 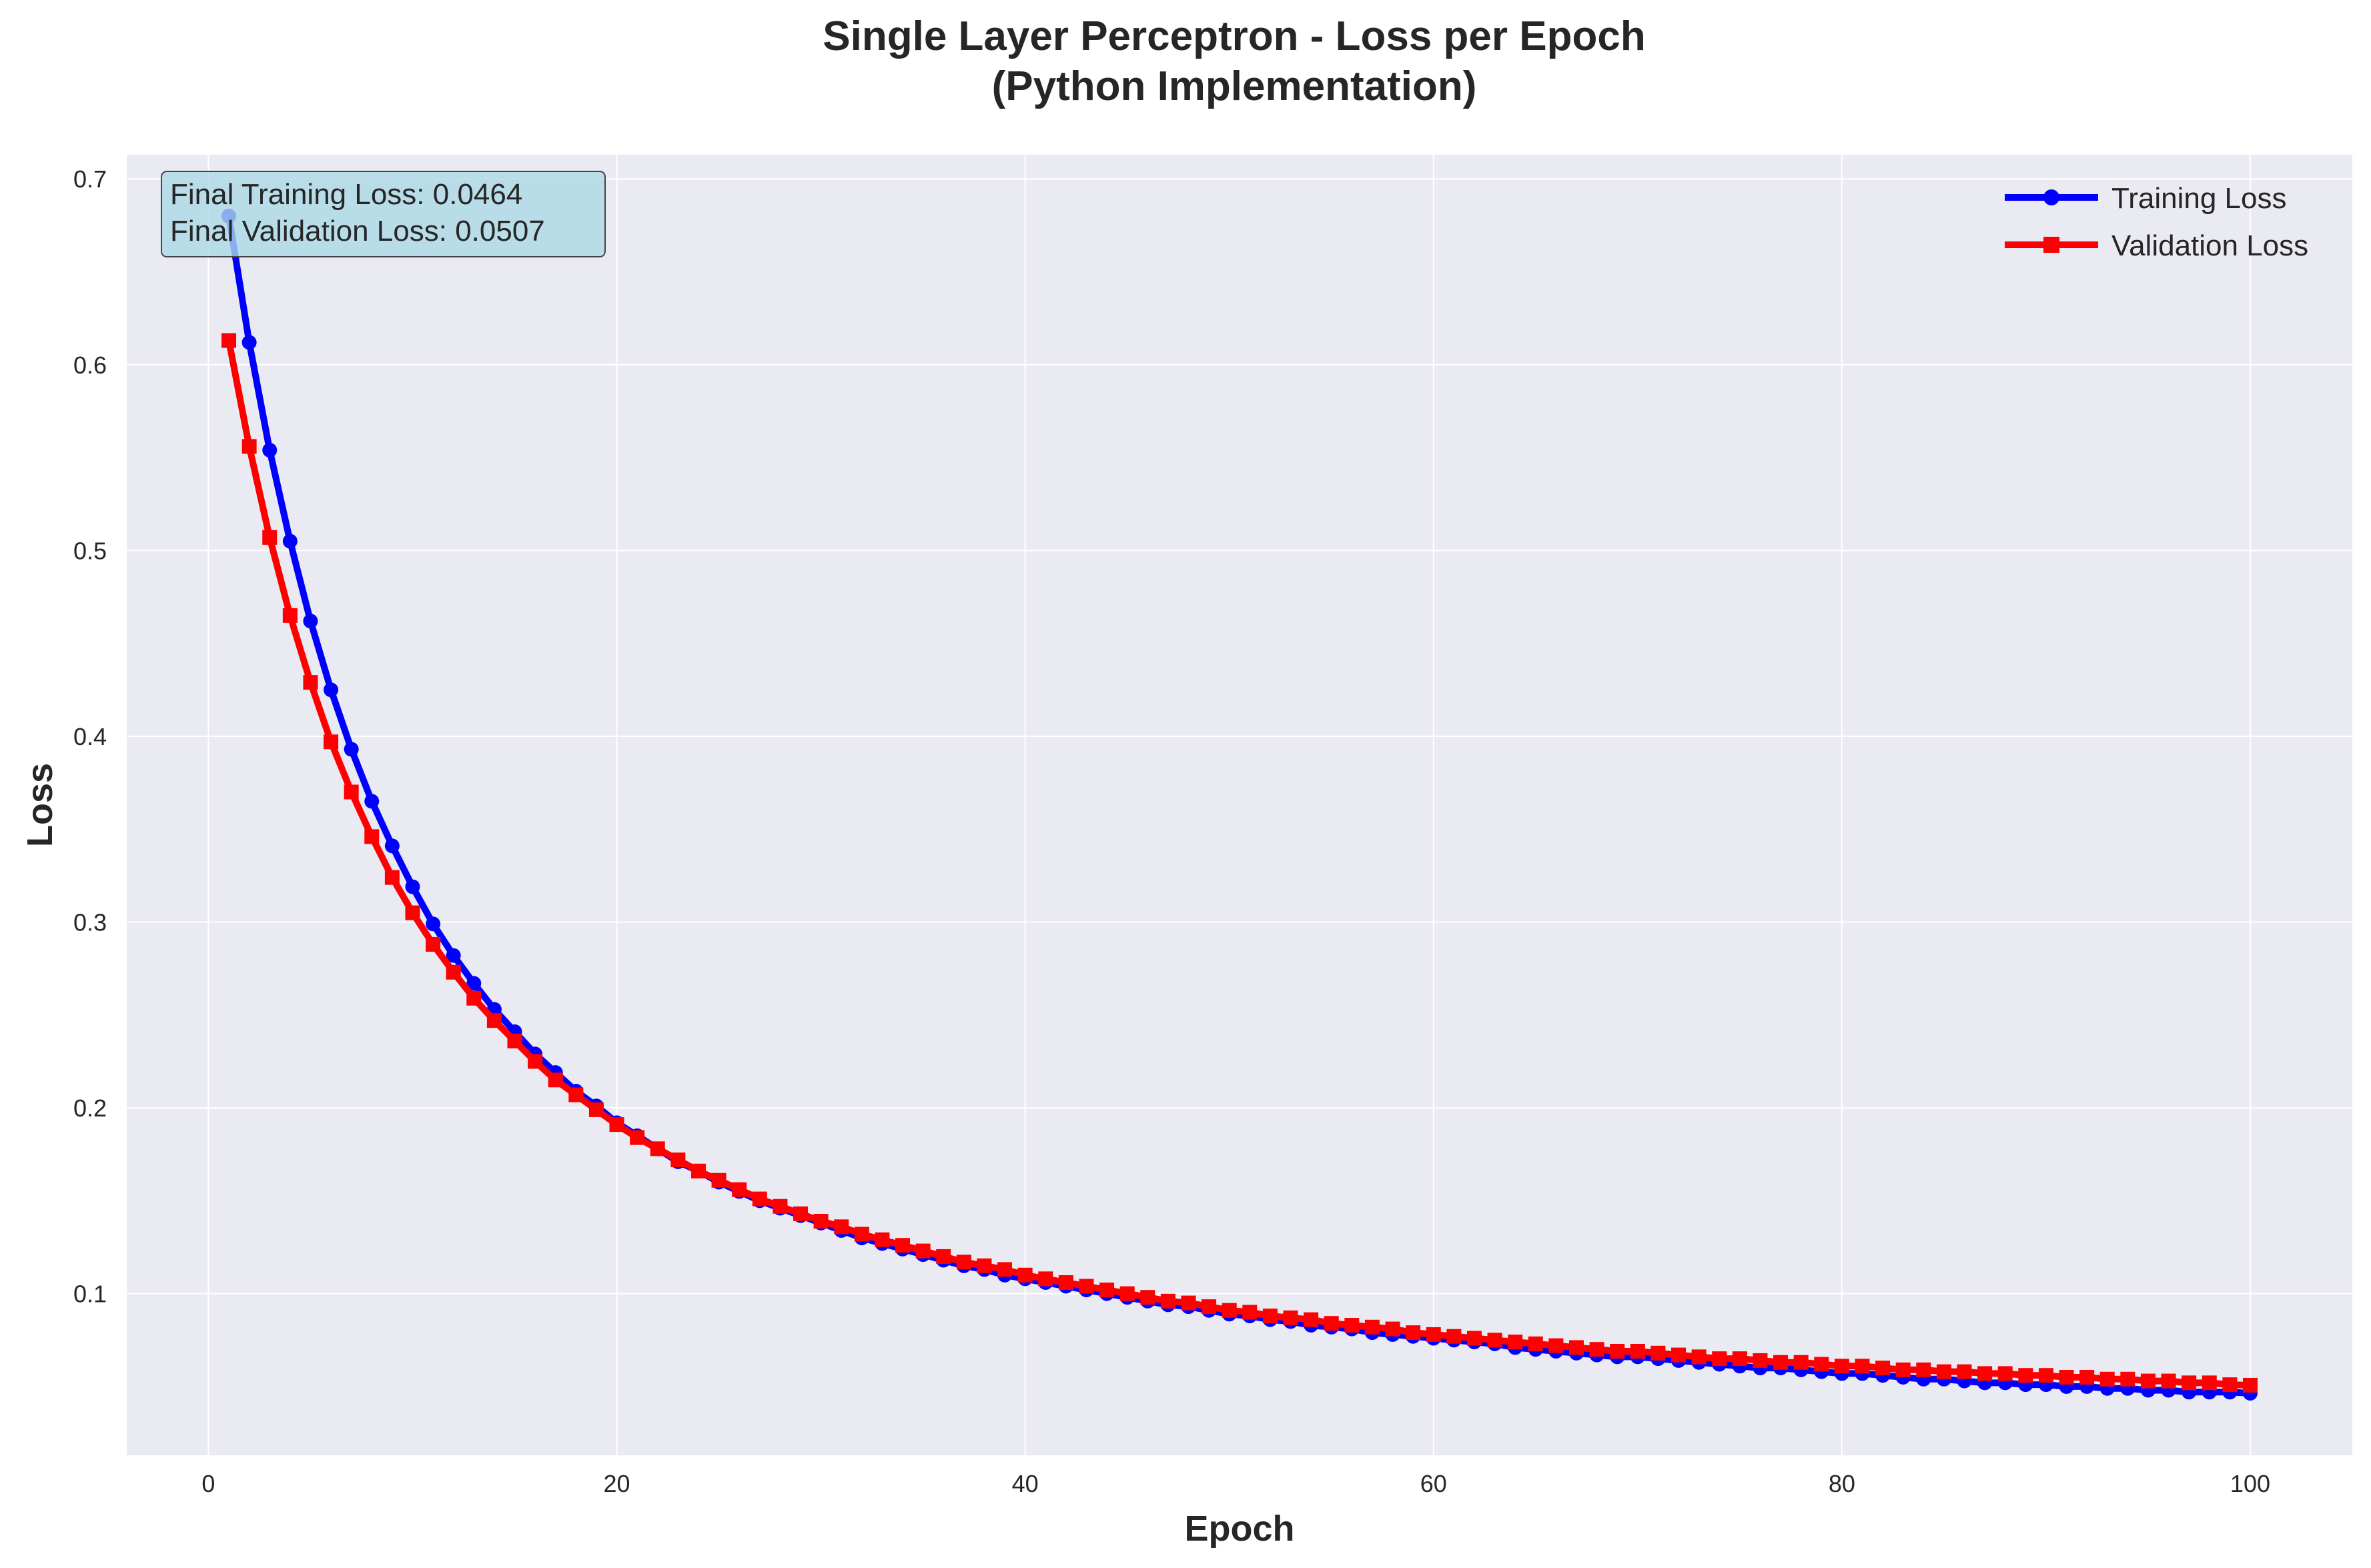 What do you see at coordinates (617, 1483) in the screenshot?
I see `x-tick-label: 20` at bounding box center [617, 1483].